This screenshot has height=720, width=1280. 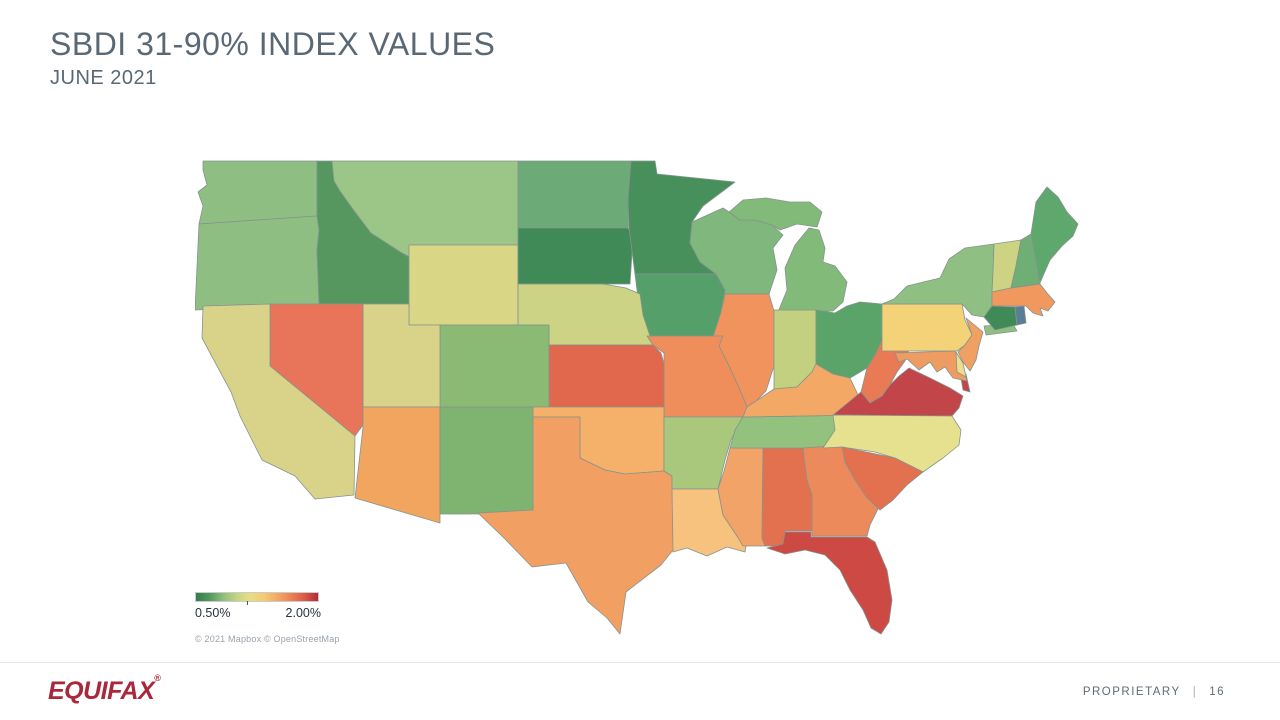 What do you see at coordinates (267, 639) in the screenshot?
I see `map-attribution: © 2021 Mapbox © OpenStreetMap` at bounding box center [267, 639].